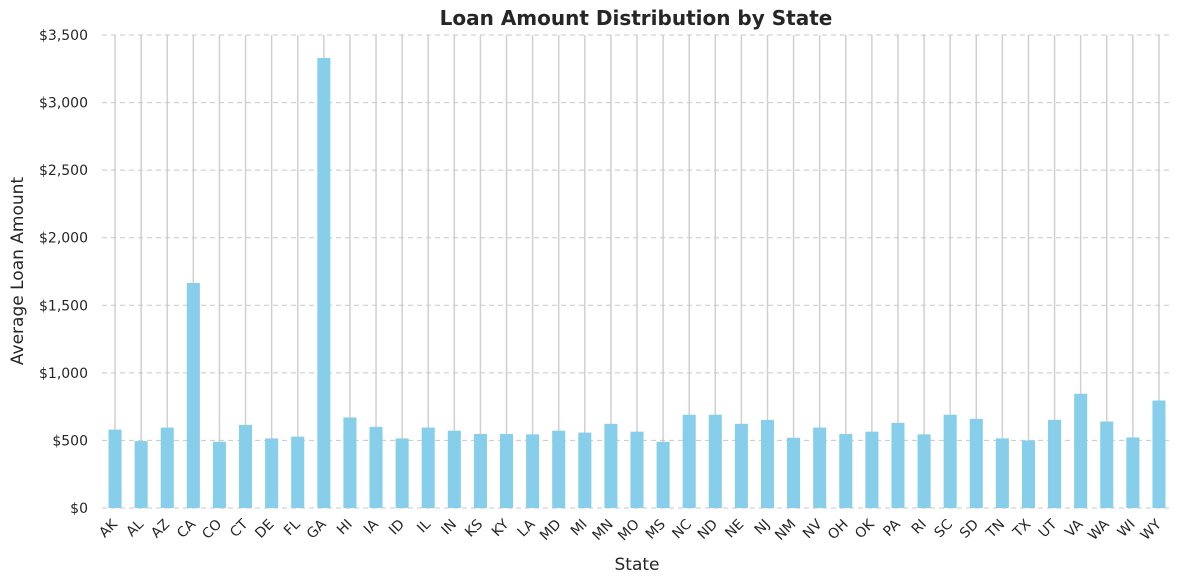  What do you see at coordinates (135, 528) in the screenshot?
I see `x-tick-label: AL` at bounding box center [135, 528].